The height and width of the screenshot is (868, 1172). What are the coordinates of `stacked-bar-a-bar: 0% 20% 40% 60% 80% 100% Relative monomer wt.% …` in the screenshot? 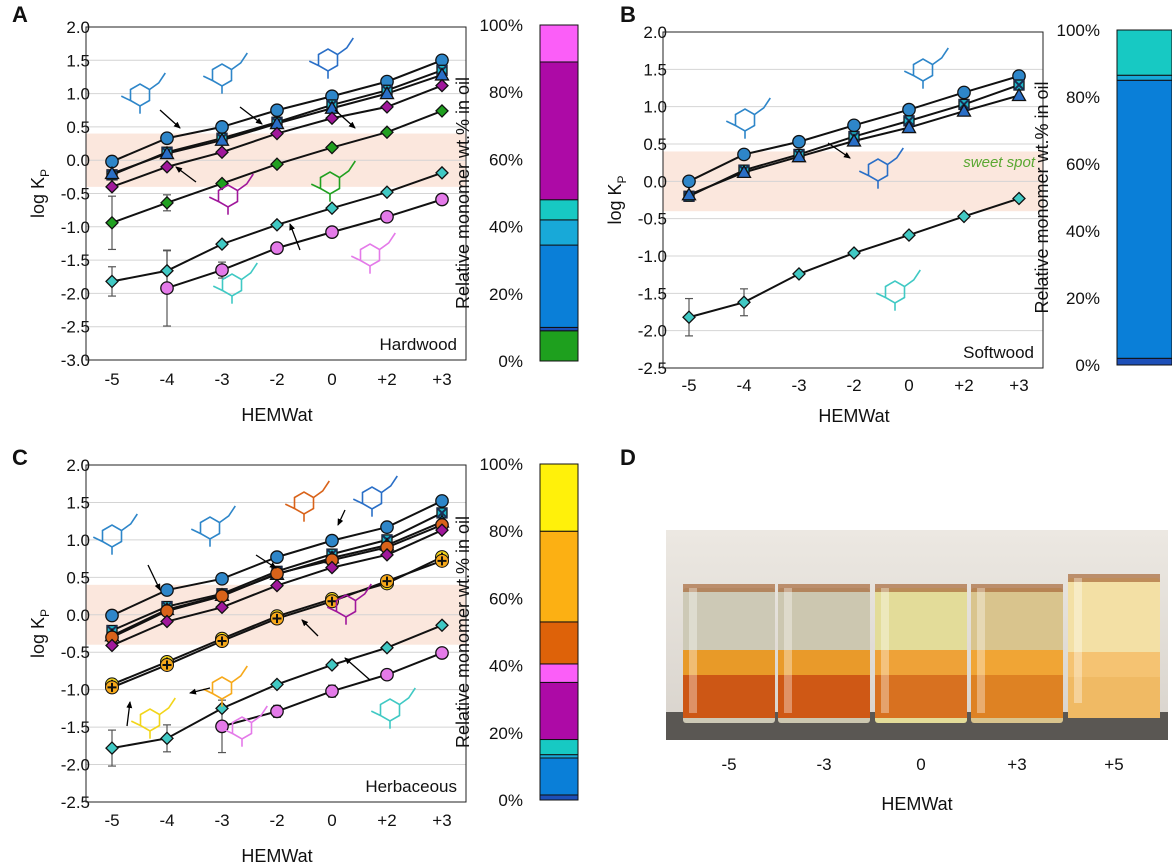 It's located at (516, 193).